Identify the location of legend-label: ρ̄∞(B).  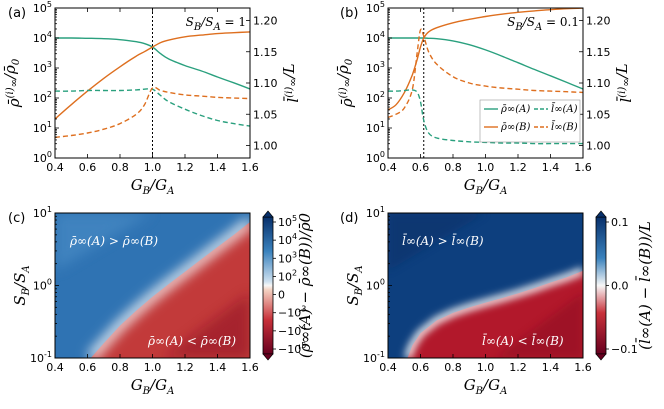
(515, 127).